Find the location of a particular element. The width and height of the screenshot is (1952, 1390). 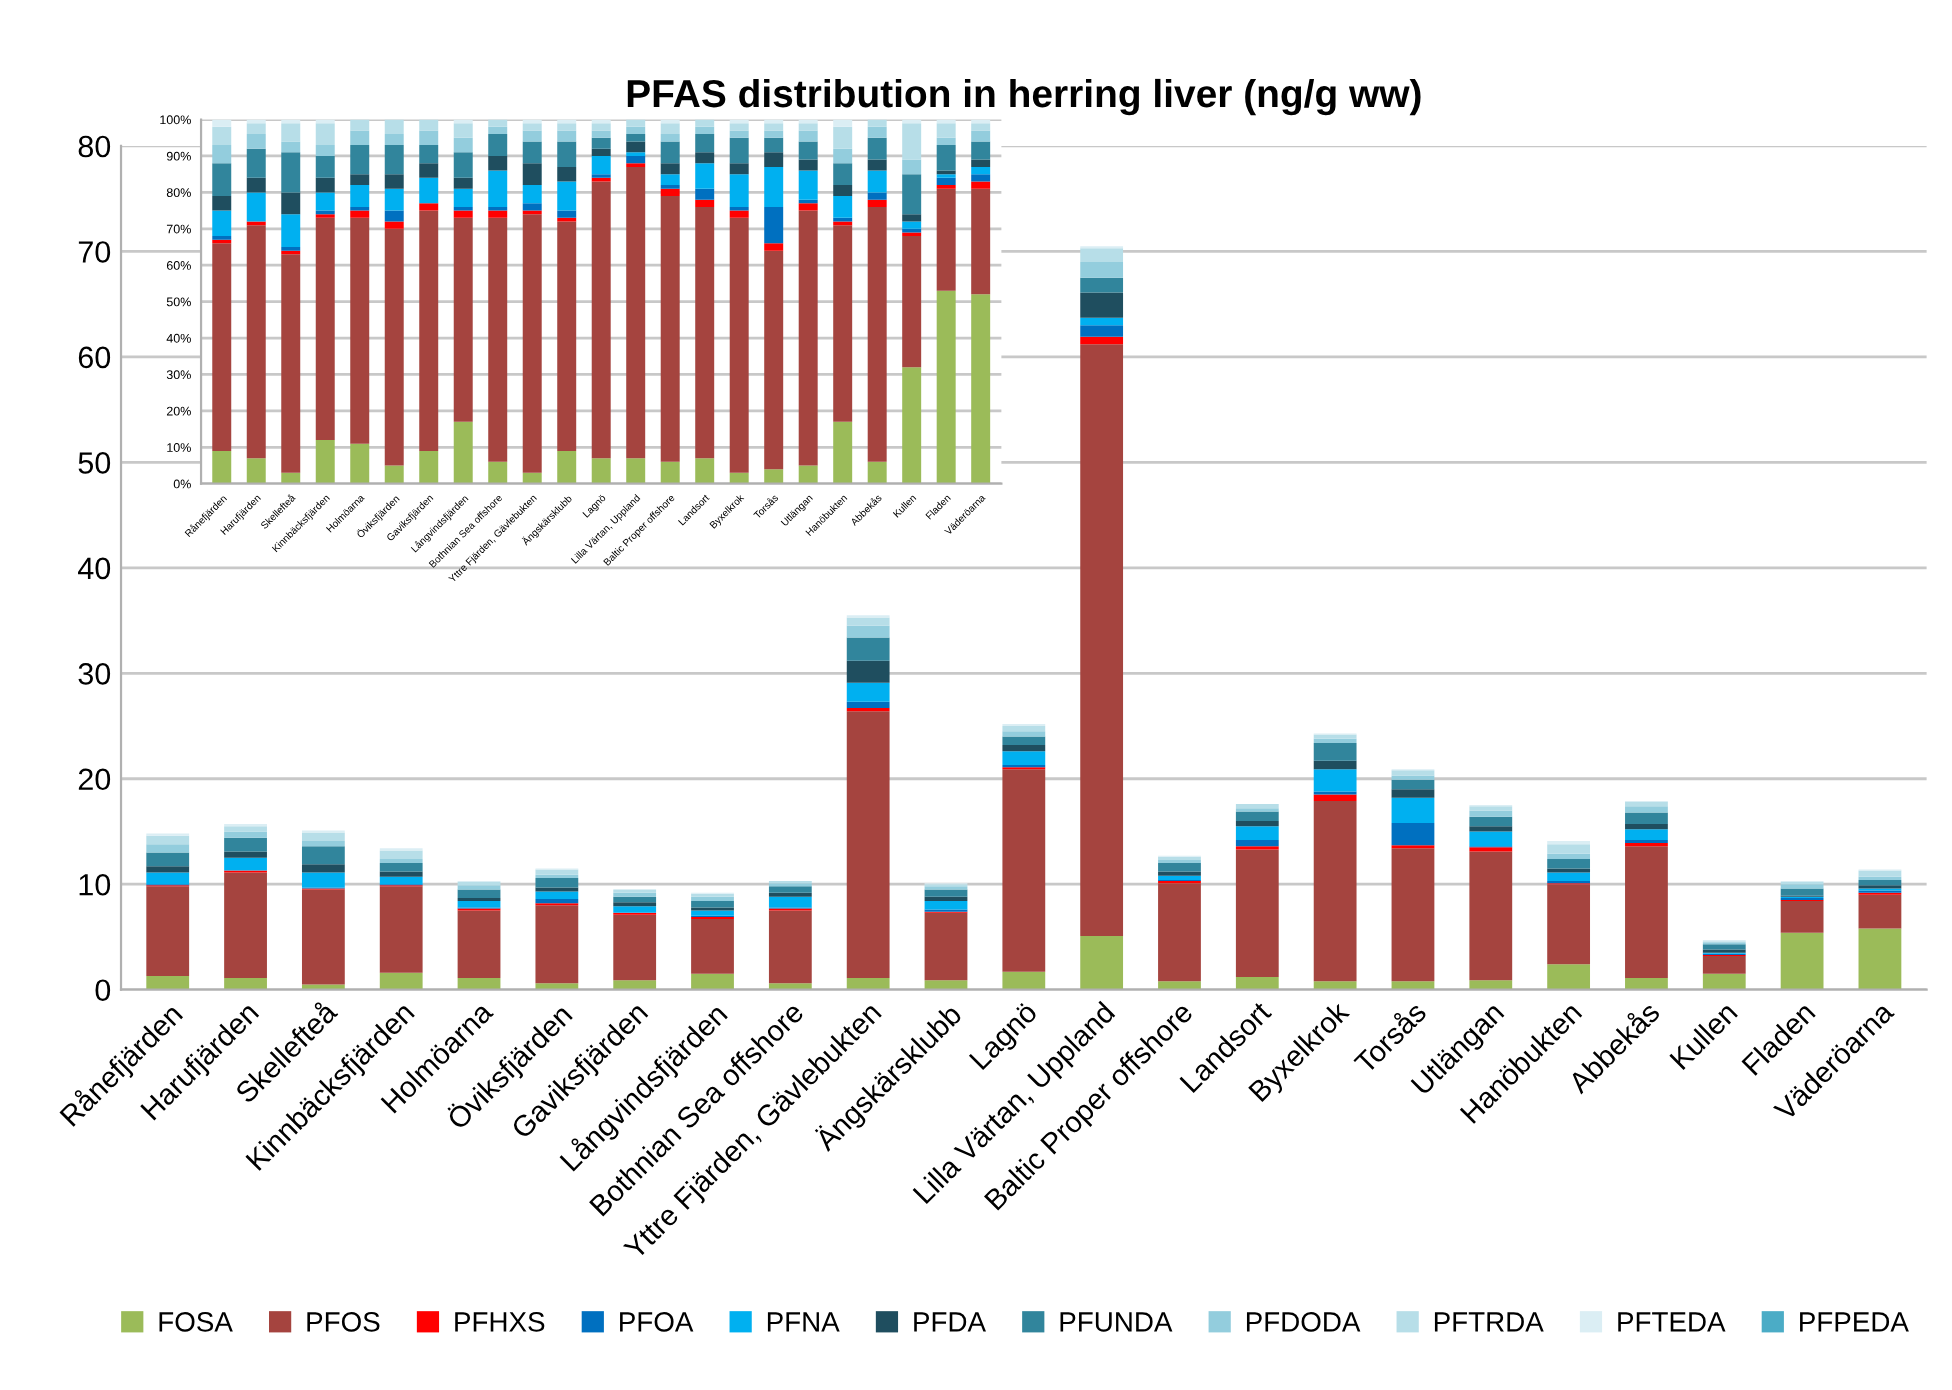

y-tick-label: 20 is located at coordinates (94, 779).